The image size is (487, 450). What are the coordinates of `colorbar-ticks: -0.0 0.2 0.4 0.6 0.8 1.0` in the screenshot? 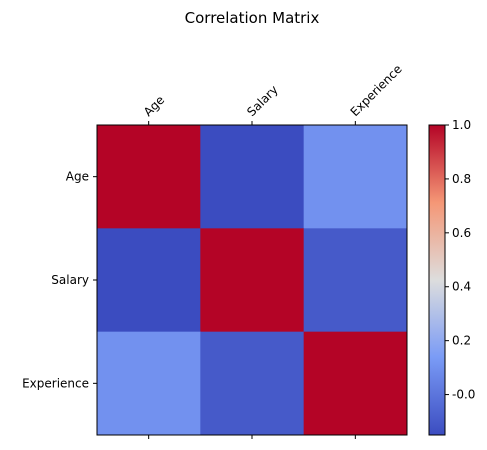 It's located at (460, 260).